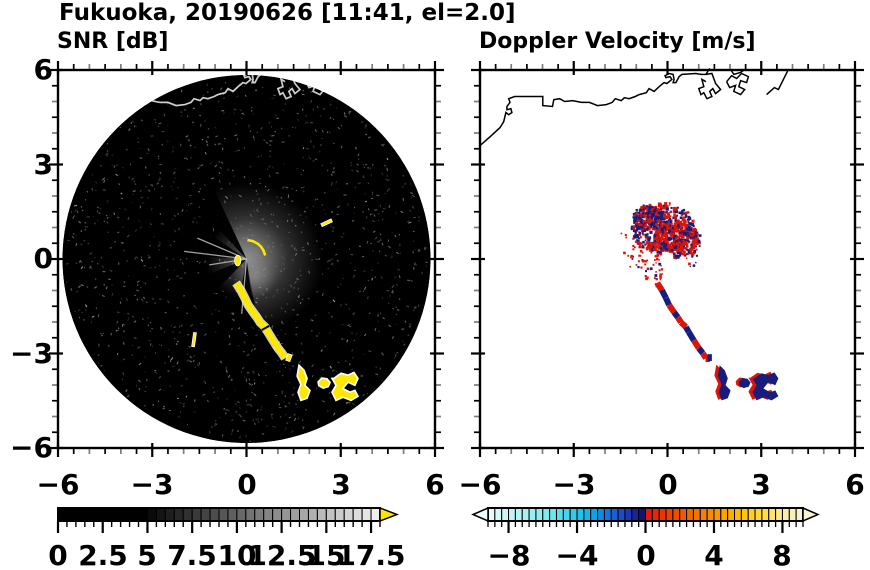 The height and width of the screenshot is (570, 870). I want to click on doppler-colorbar, so click(645, 519).